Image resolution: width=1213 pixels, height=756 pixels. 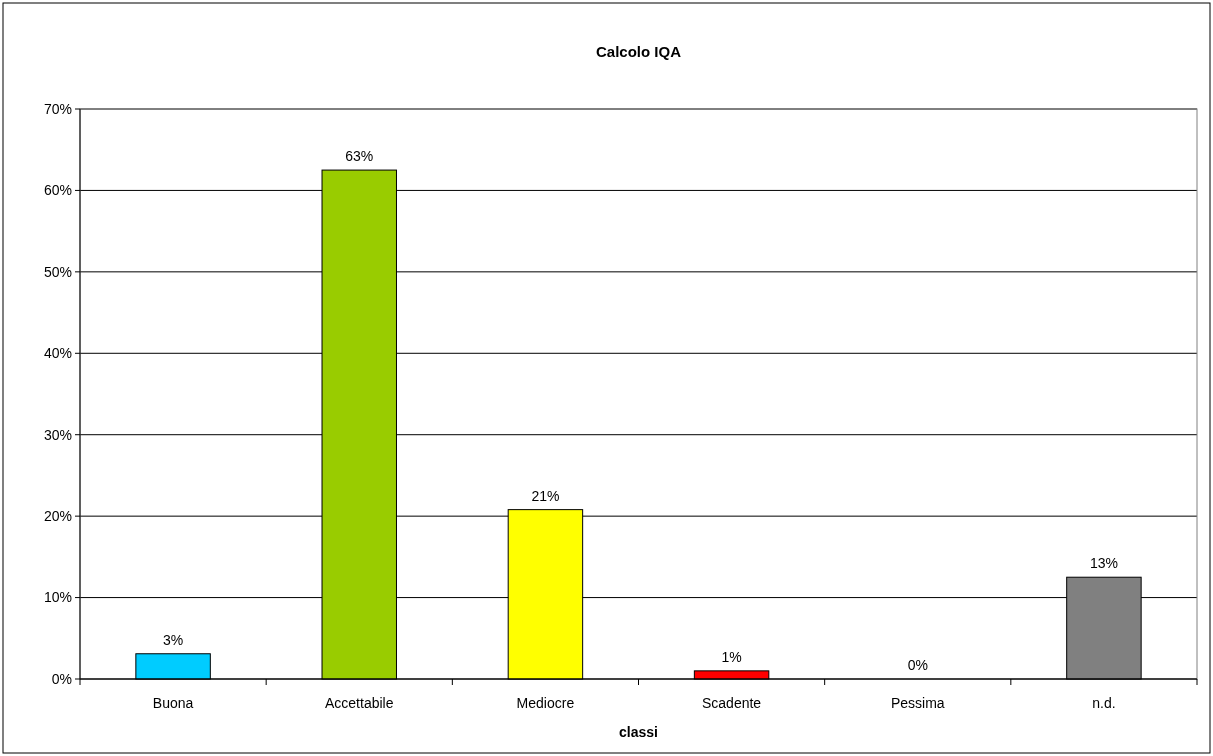 What do you see at coordinates (61, 678) in the screenshot?
I see `y-tick-label: 0%` at bounding box center [61, 678].